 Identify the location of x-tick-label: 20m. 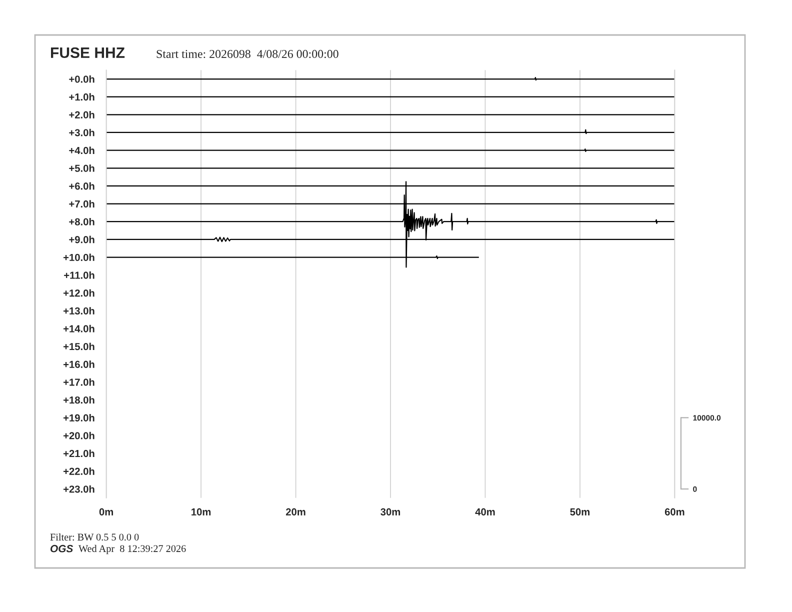
(296, 512).